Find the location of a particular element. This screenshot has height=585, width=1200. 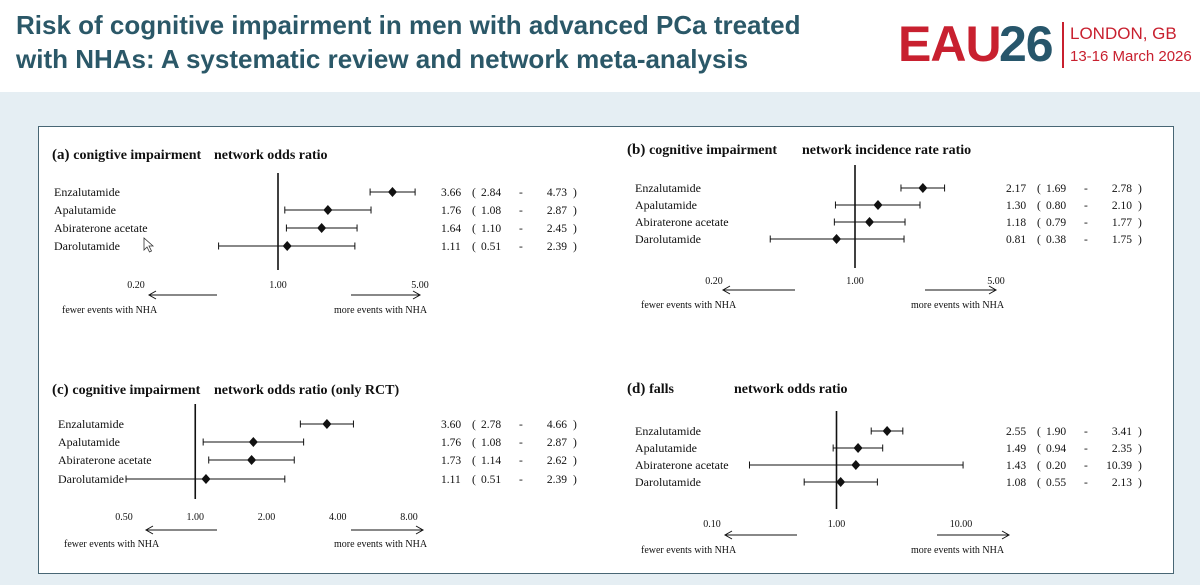

panel-a-abiraterone-acetate-ci-lower: 1.10 is located at coordinates (491, 229).